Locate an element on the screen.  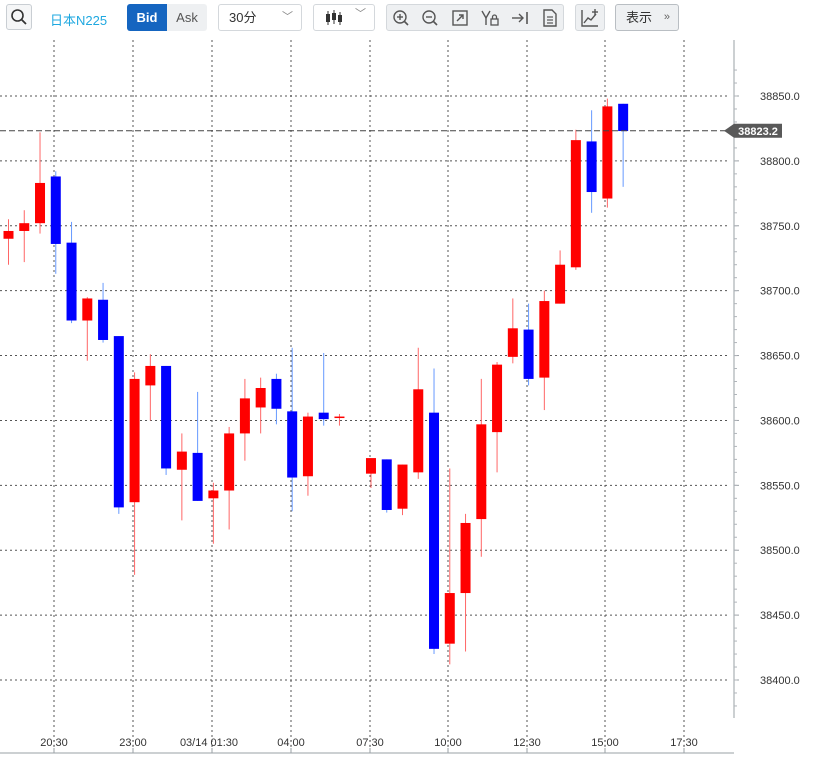
display-menu-button: 表示 » is located at coordinates (647, 17).